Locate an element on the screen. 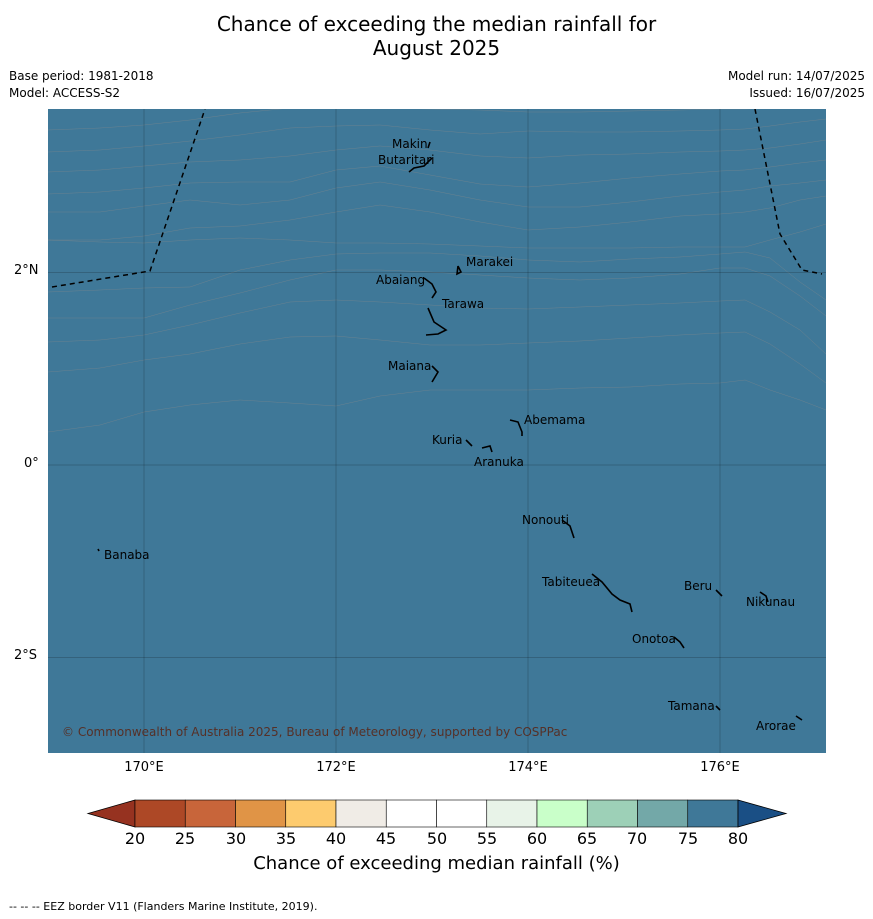 This screenshot has height=919, width=873. cb-tick-60: 60 is located at coordinates (537, 838).